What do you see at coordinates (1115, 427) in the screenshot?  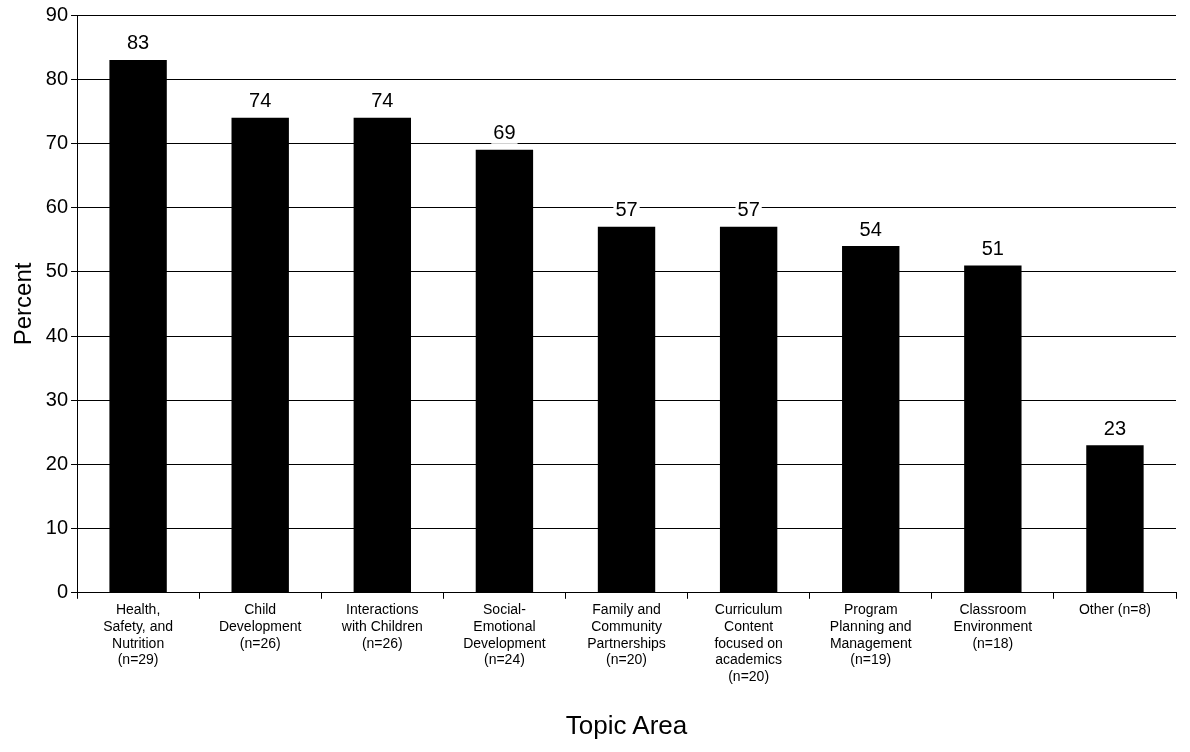 I see `data-label: 23` at bounding box center [1115, 427].